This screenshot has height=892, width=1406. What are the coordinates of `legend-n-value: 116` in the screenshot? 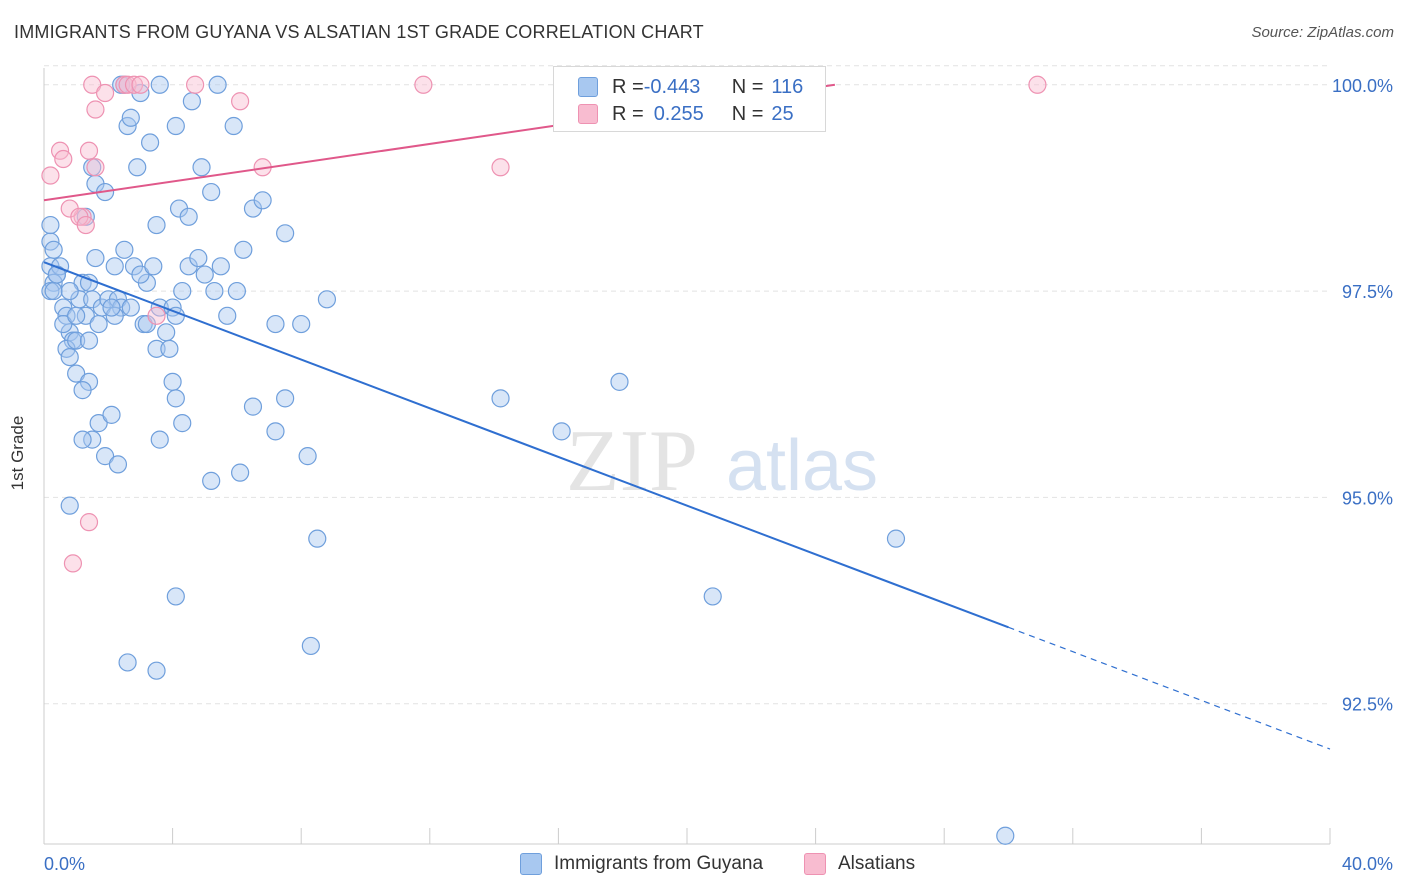 It's located at (787, 86).